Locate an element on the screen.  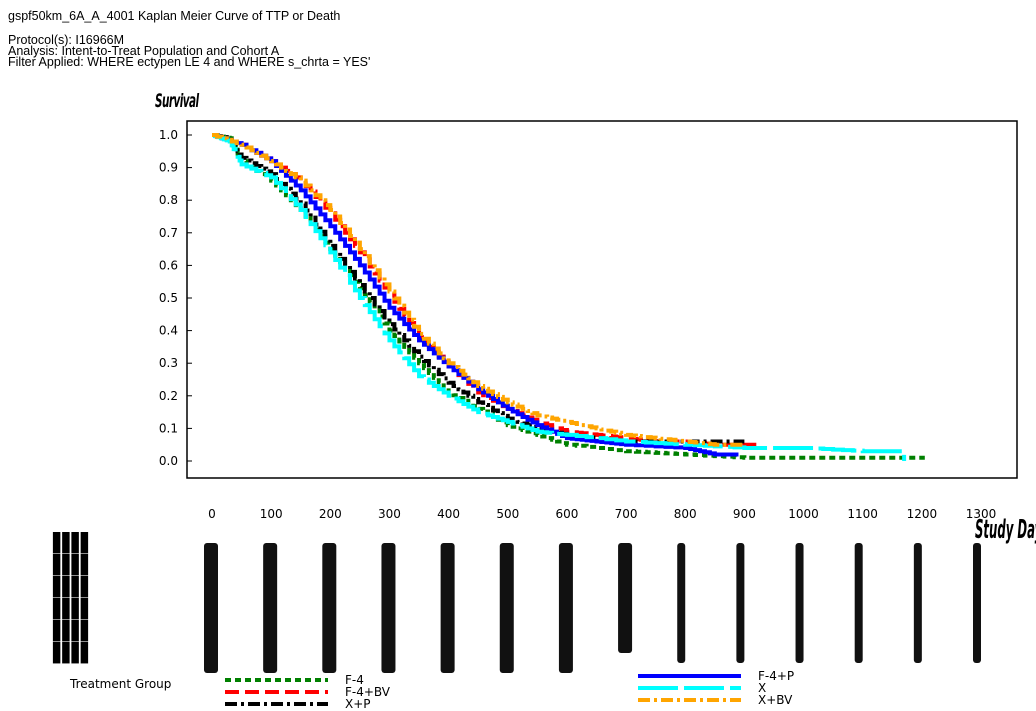
y-tick-label: 0.2 is located at coordinates (168, 396).